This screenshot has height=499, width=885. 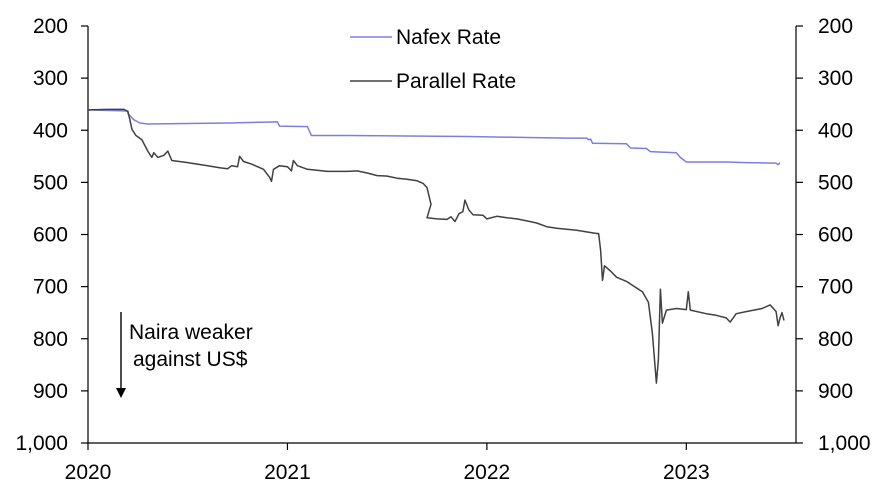 What do you see at coordinates (50, 26) in the screenshot?
I see `left-y-tick-label: 200` at bounding box center [50, 26].